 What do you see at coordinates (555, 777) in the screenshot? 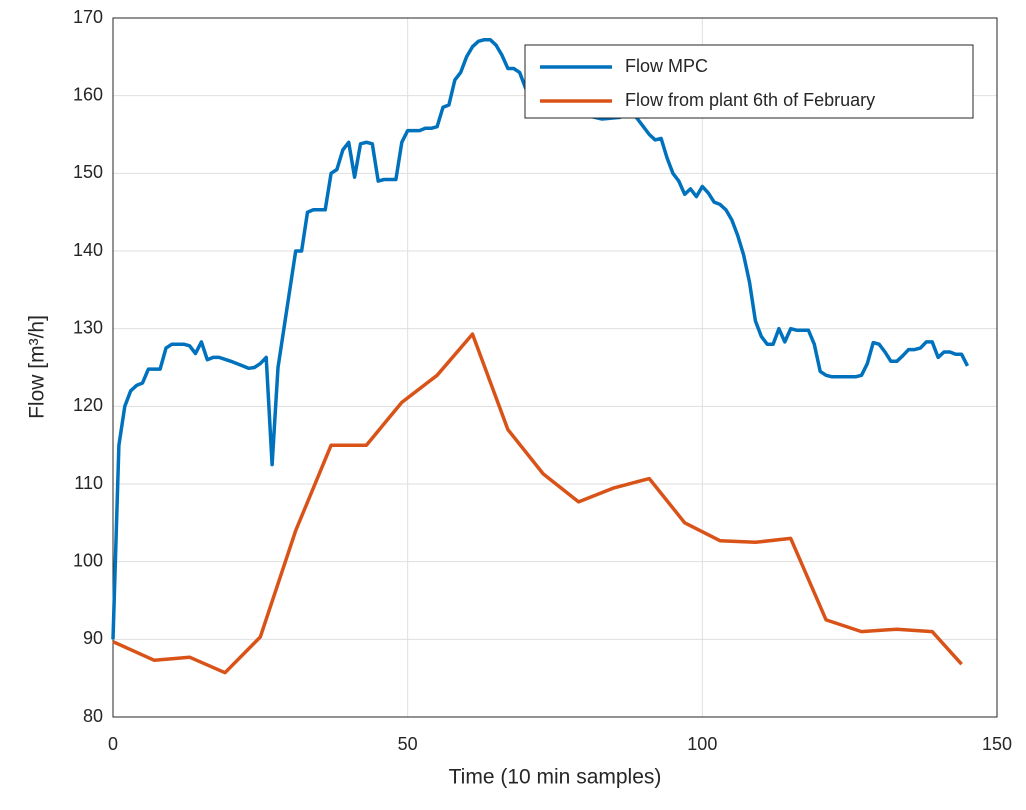
I see `x-axis-label: Time (10 min samples)` at bounding box center [555, 777].